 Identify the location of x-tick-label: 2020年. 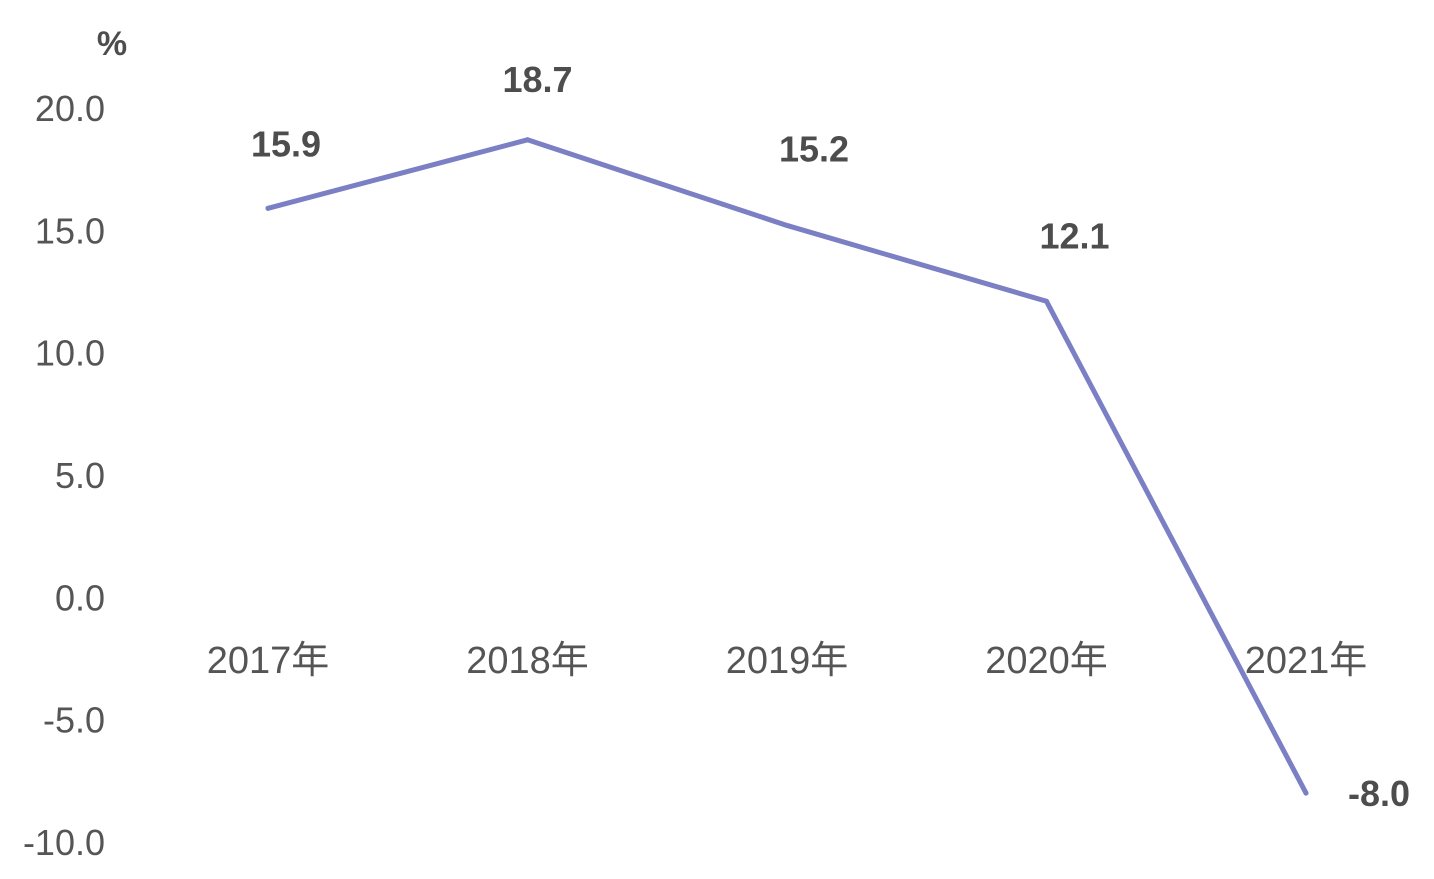
(1046, 661).